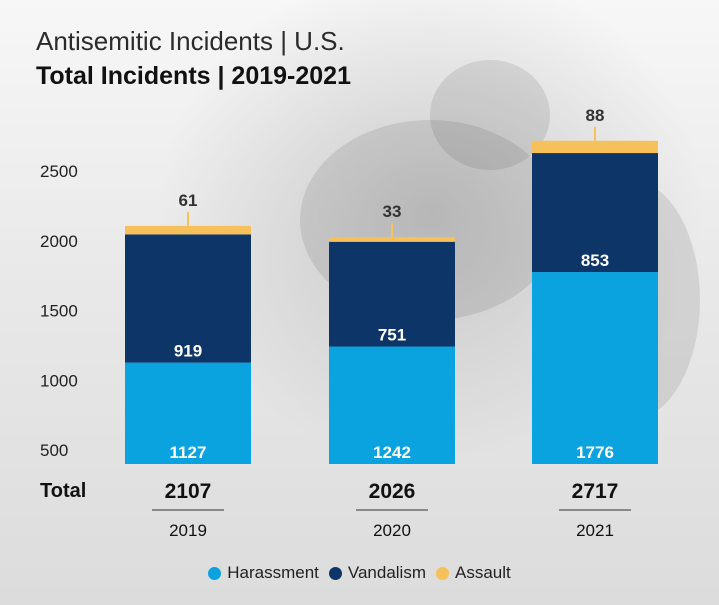  Describe the element at coordinates (188, 200) in the screenshot. I see `data-label-assault-2019: 61` at that location.